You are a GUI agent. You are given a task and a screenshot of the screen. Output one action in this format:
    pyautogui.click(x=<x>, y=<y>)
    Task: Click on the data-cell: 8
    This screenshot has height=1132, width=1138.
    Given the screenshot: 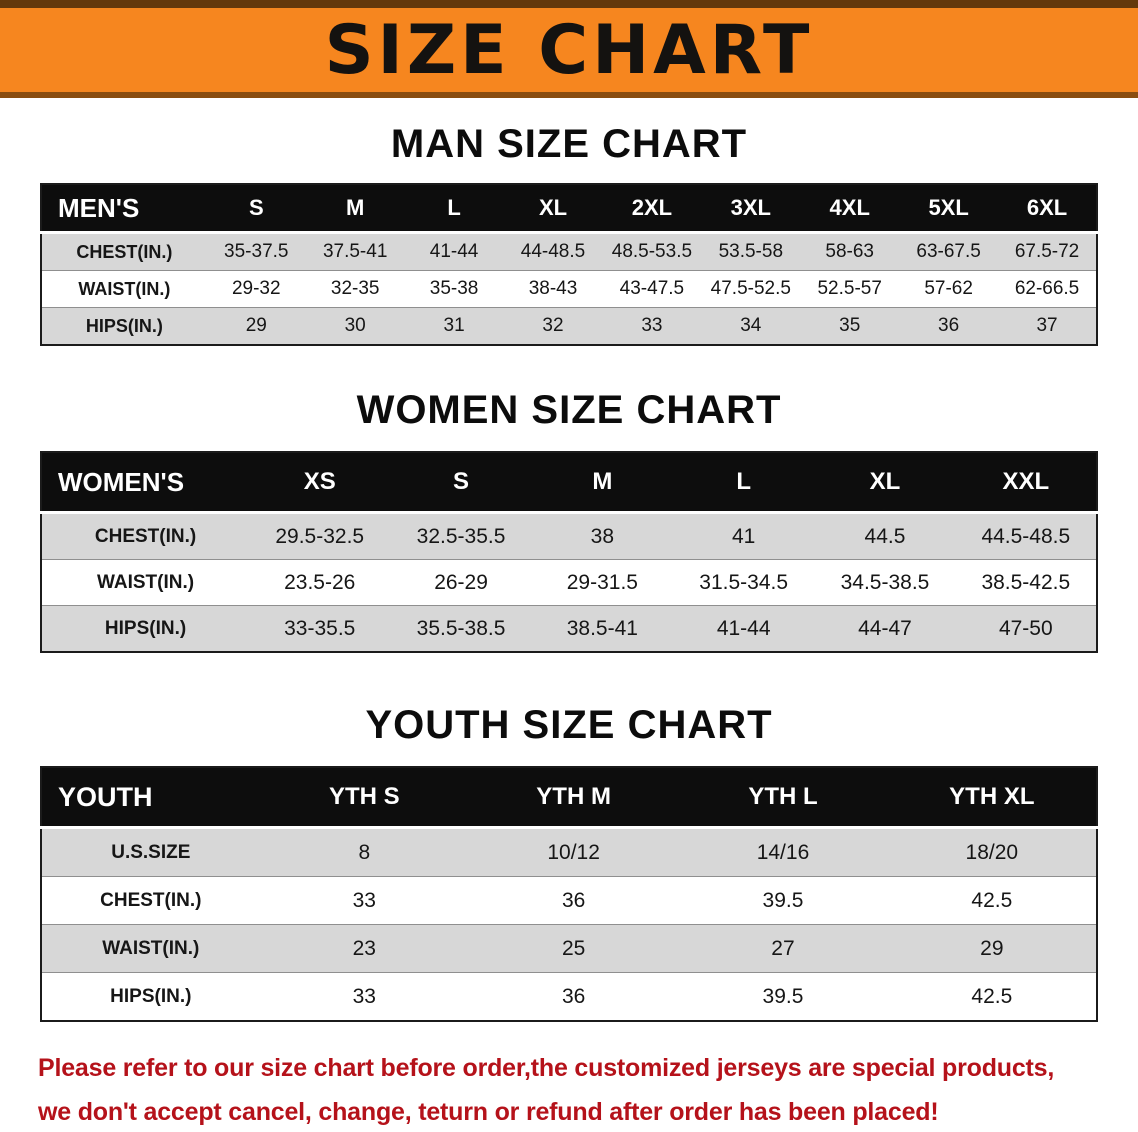 What is the action you would take?
    pyautogui.click(x=364, y=852)
    